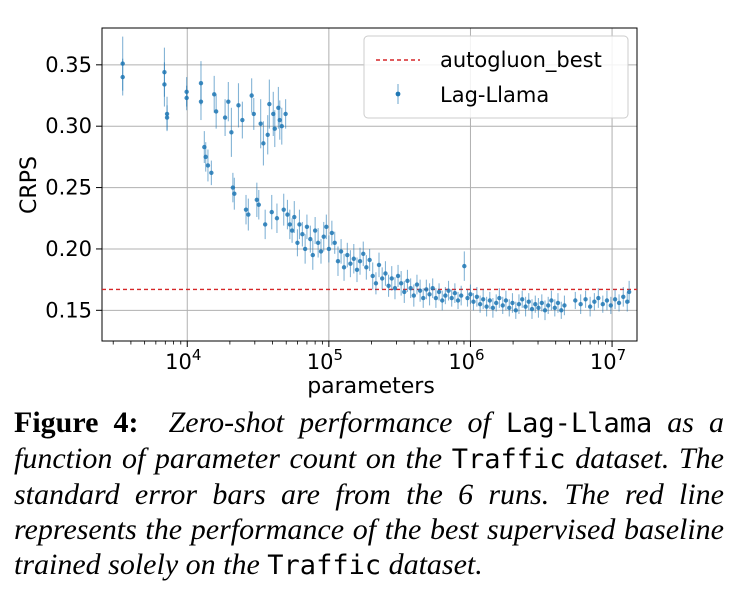 This screenshot has width=738, height=592. Describe the element at coordinates (466, 360) in the screenshot. I see `x-tick-label: 10⁶` at that location.